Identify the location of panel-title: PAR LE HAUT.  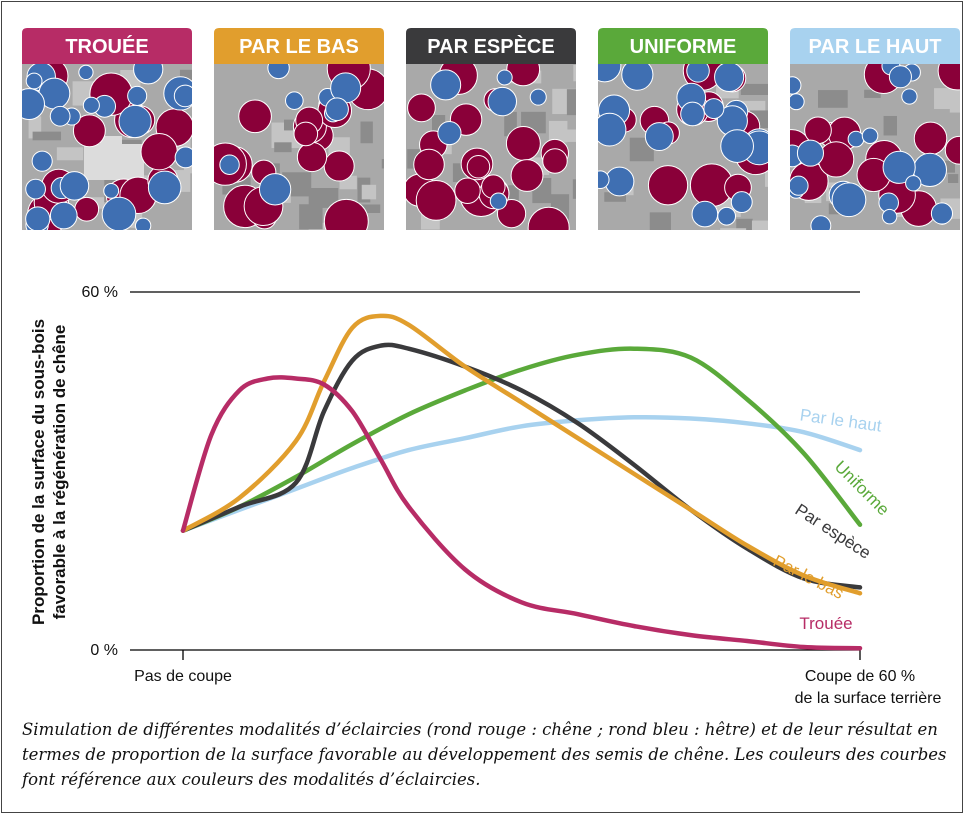
(875, 47).